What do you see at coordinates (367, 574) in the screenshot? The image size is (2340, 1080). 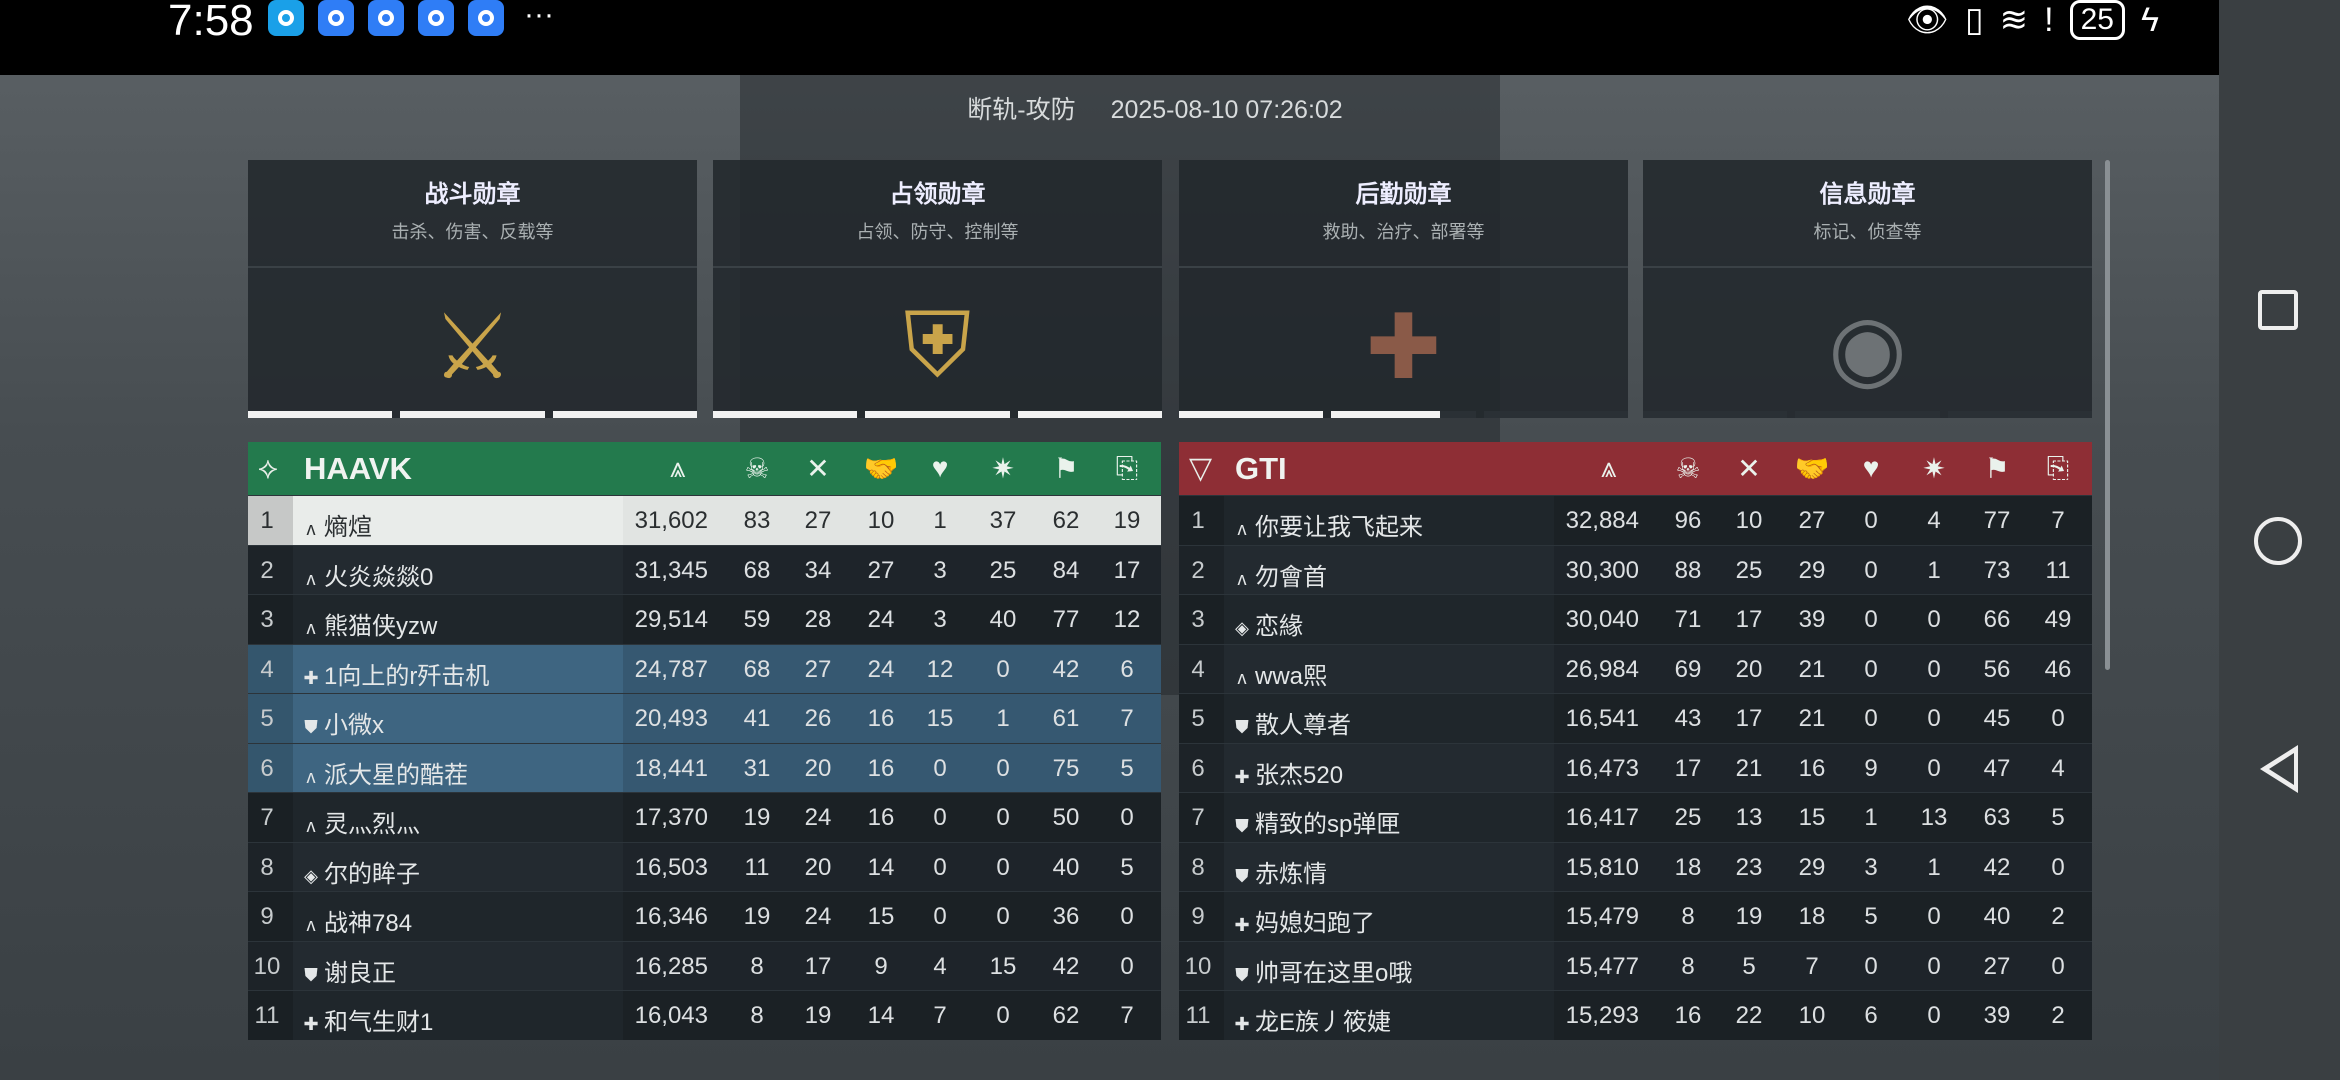 I see `player-name: ʌ 火炎焱燚0` at bounding box center [367, 574].